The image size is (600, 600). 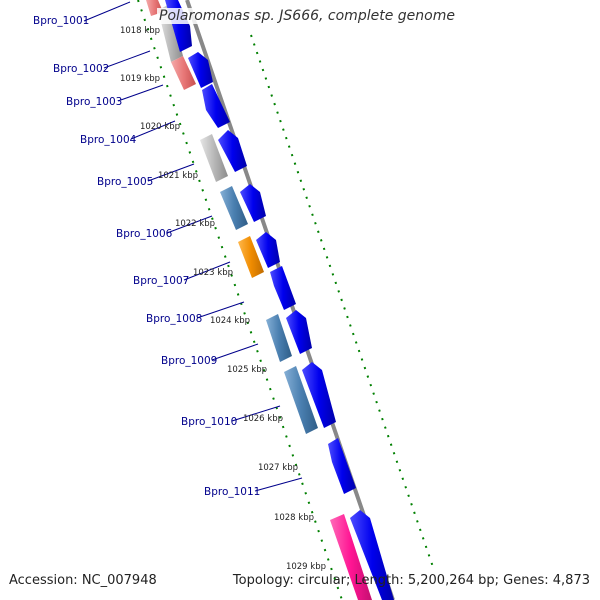 I want to click on gene-label-bpro-1003: Bpro_1003, so click(x=94, y=102).